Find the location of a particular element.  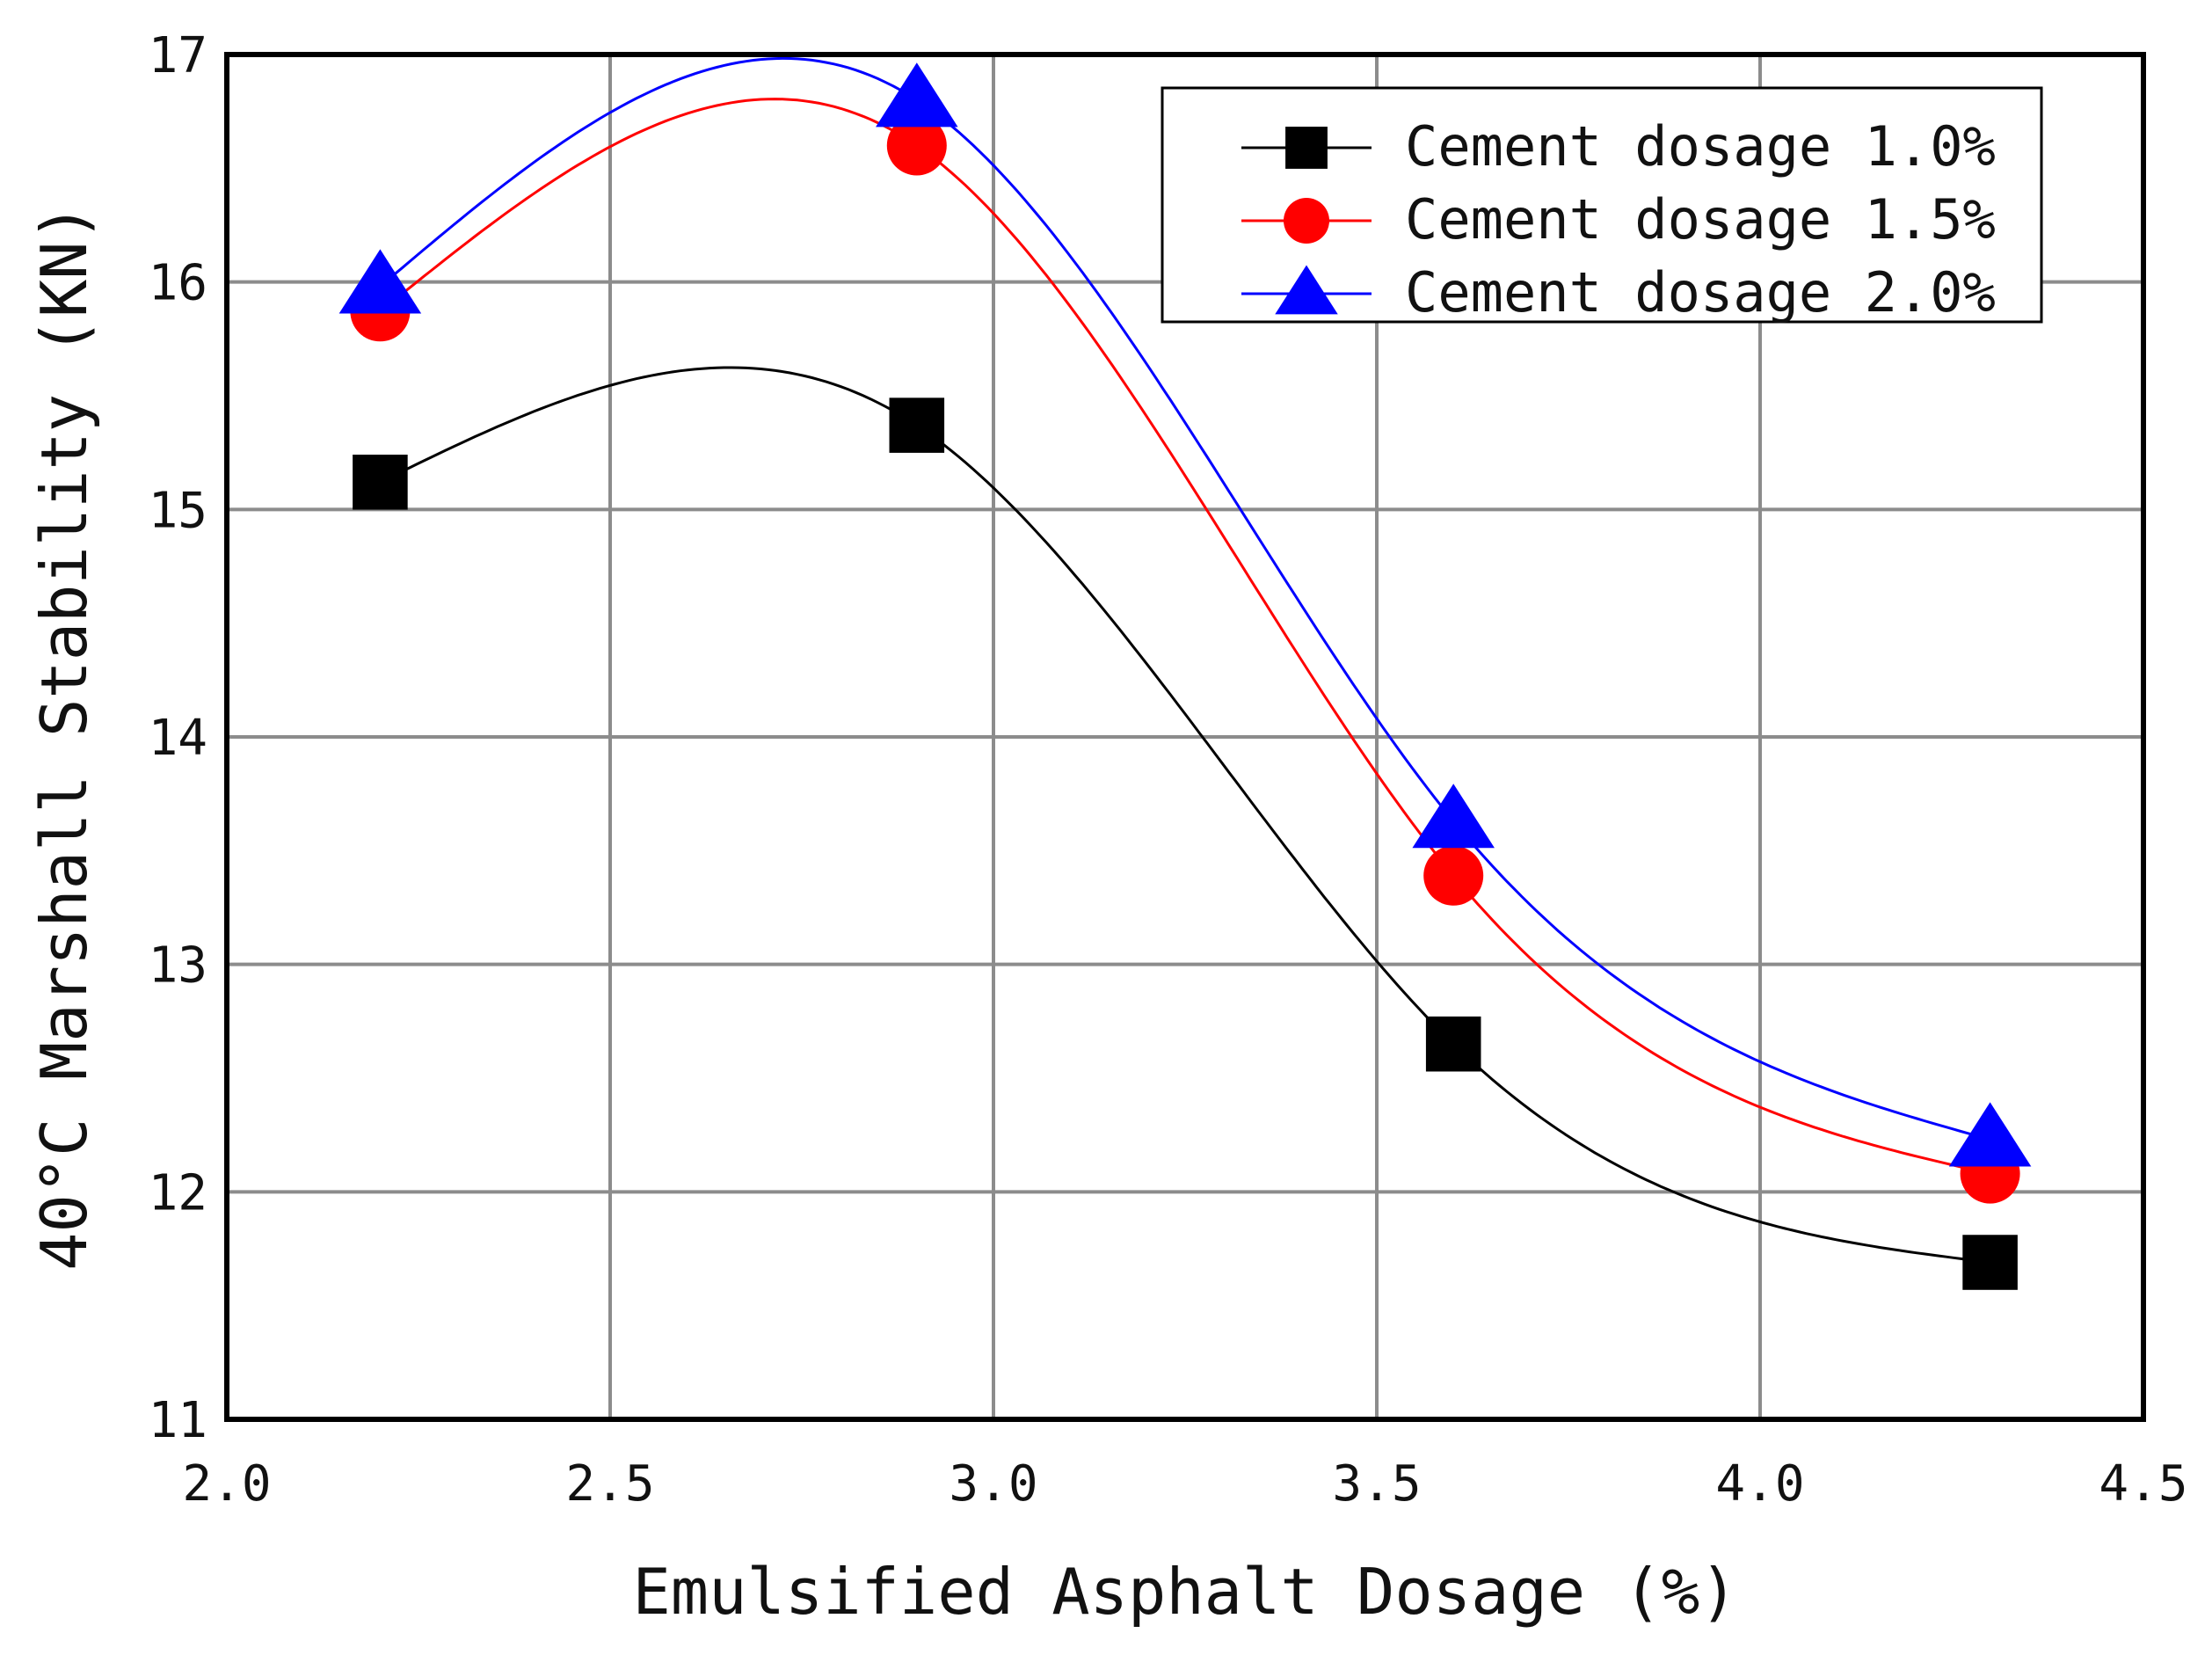

x-tick-label: 3.0 is located at coordinates (993, 1484).